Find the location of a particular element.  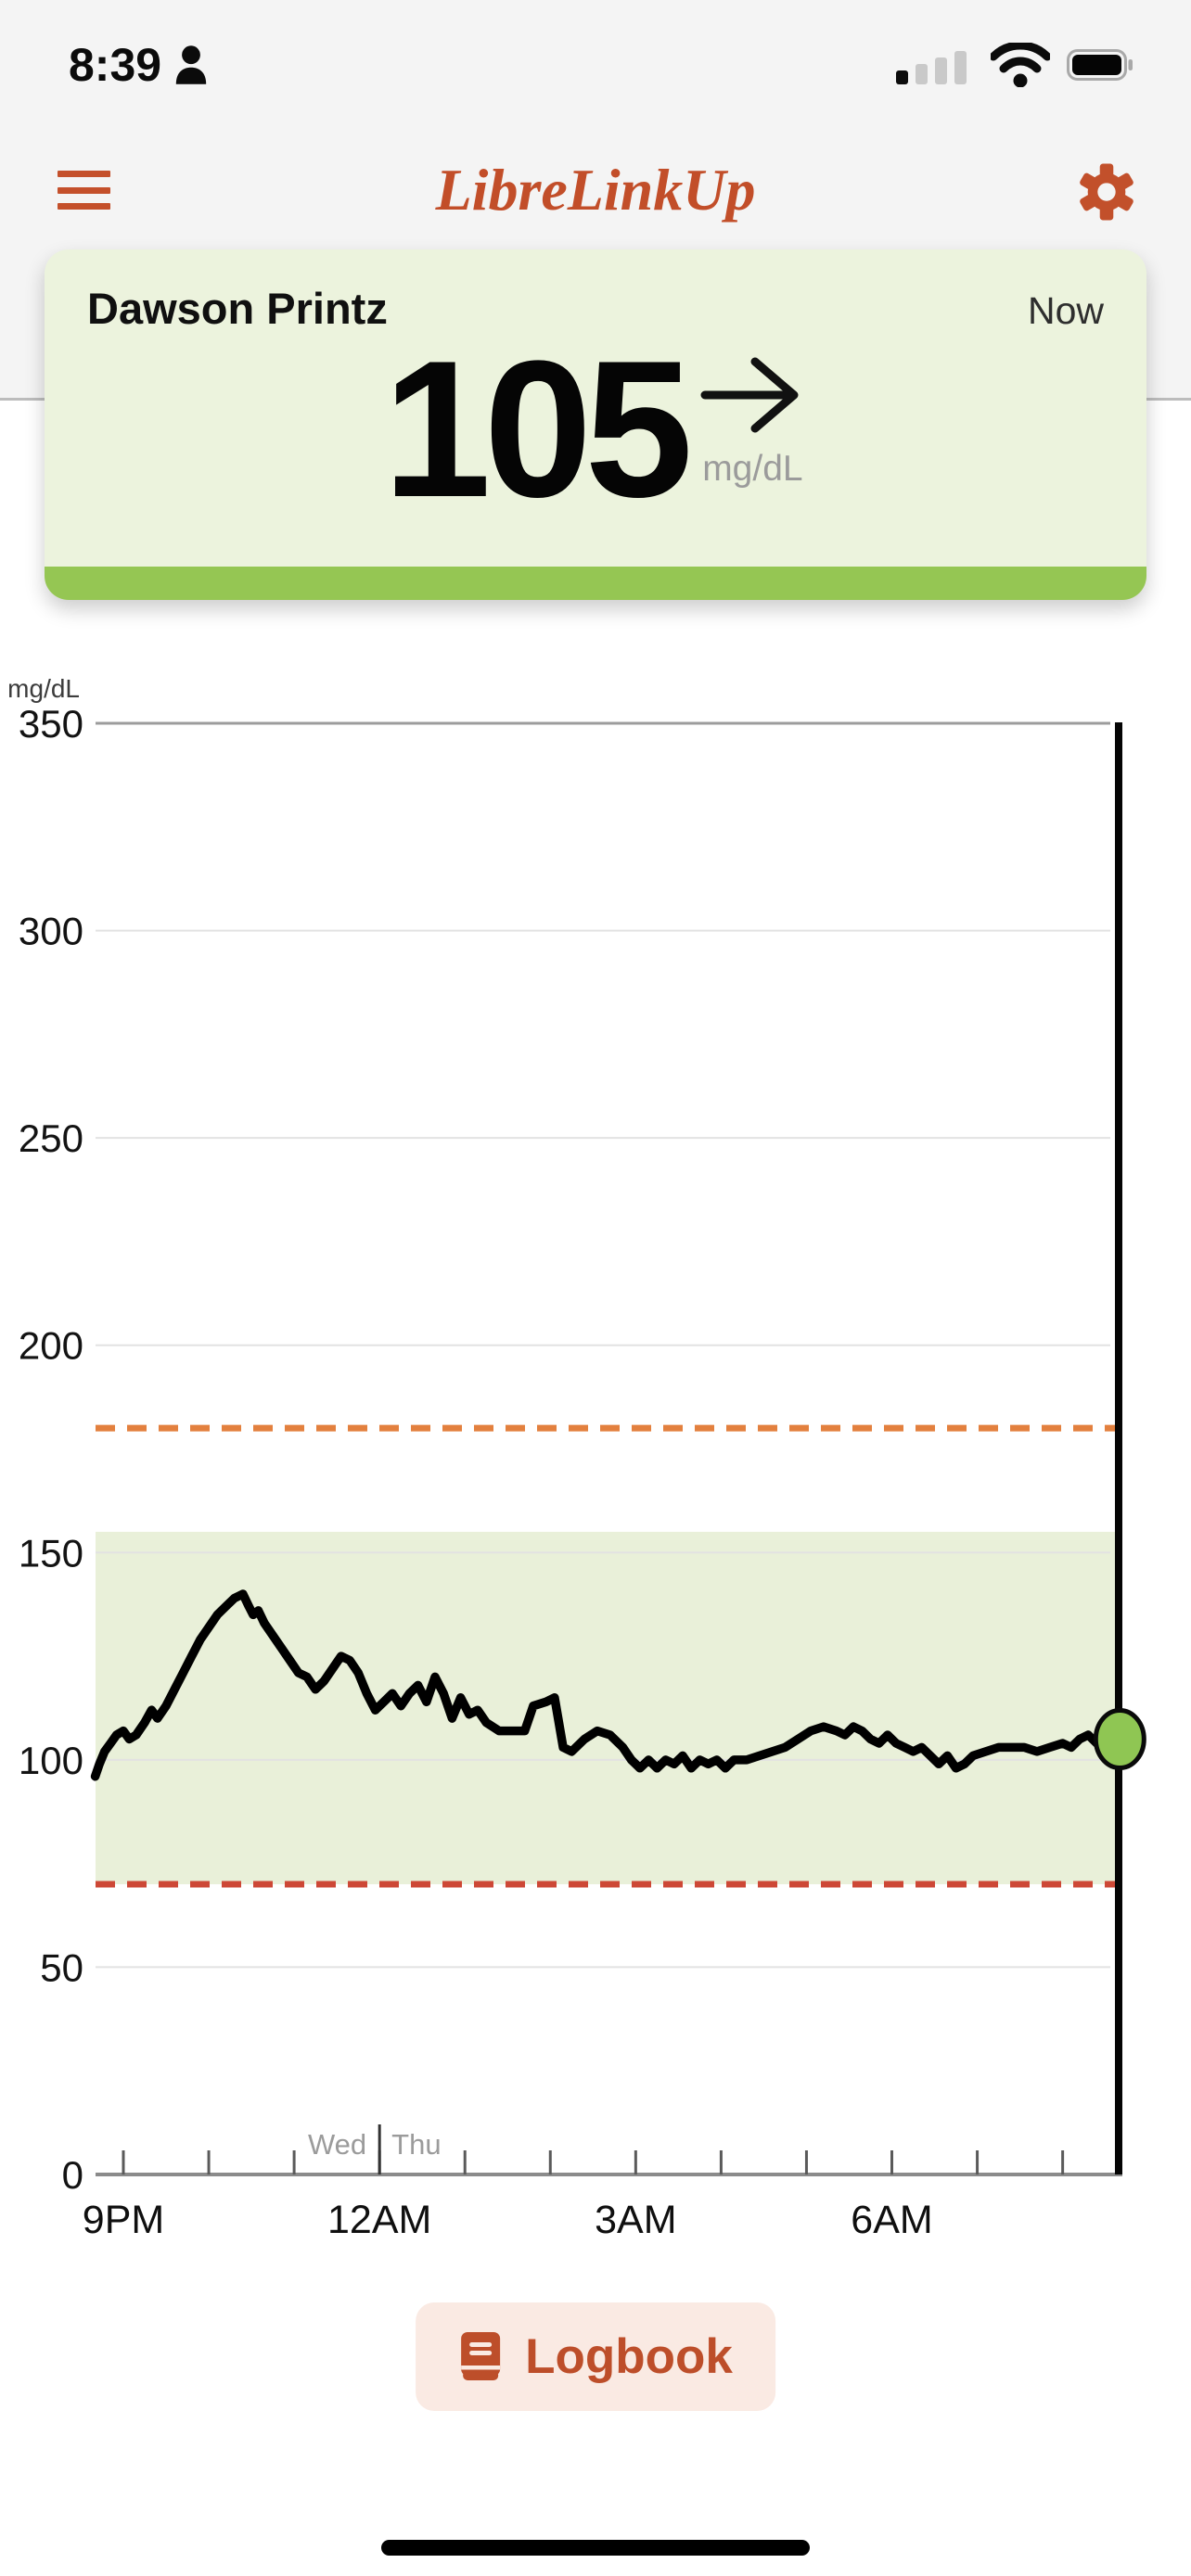

y-tick-label-300: 300 is located at coordinates (51, 931).